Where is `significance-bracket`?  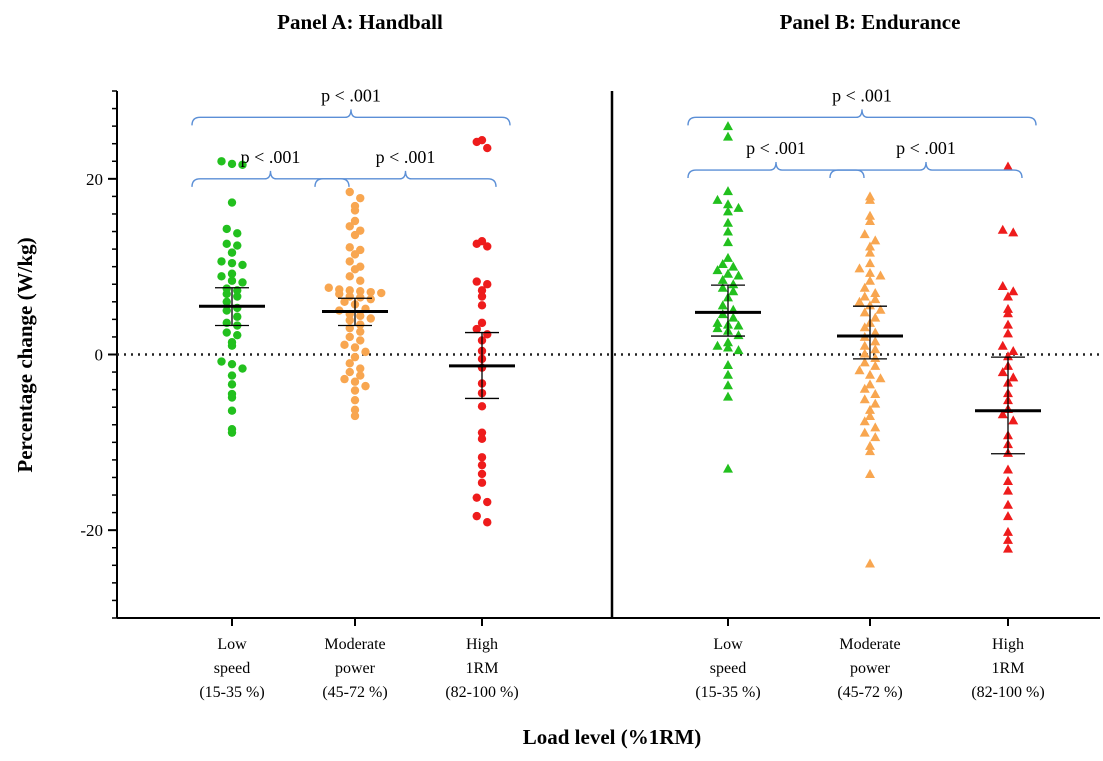
significance-bracket is located at coordinates (405, 178).